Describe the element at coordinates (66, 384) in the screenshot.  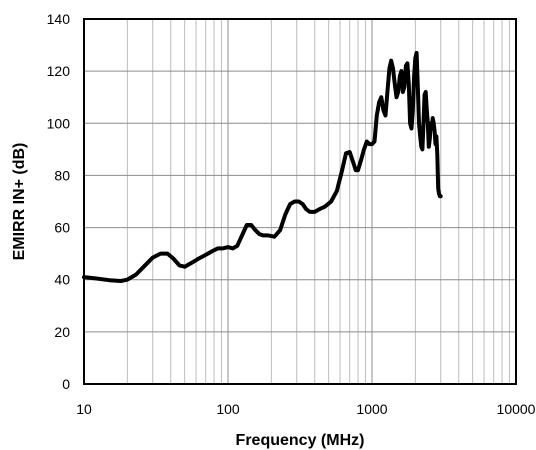
I see `y-tick-label: 0` at that location.